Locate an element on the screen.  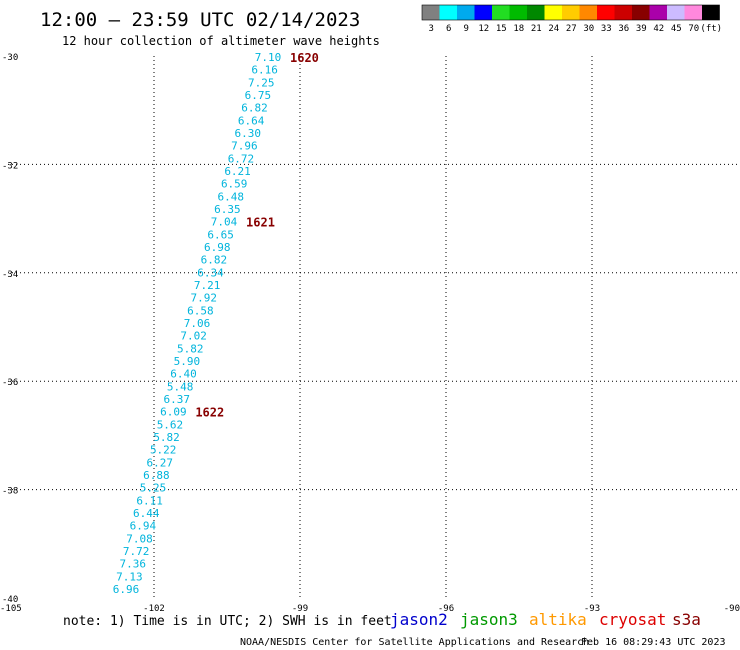
wave-height-value: 6.44 is located at coordinates (146, 513).